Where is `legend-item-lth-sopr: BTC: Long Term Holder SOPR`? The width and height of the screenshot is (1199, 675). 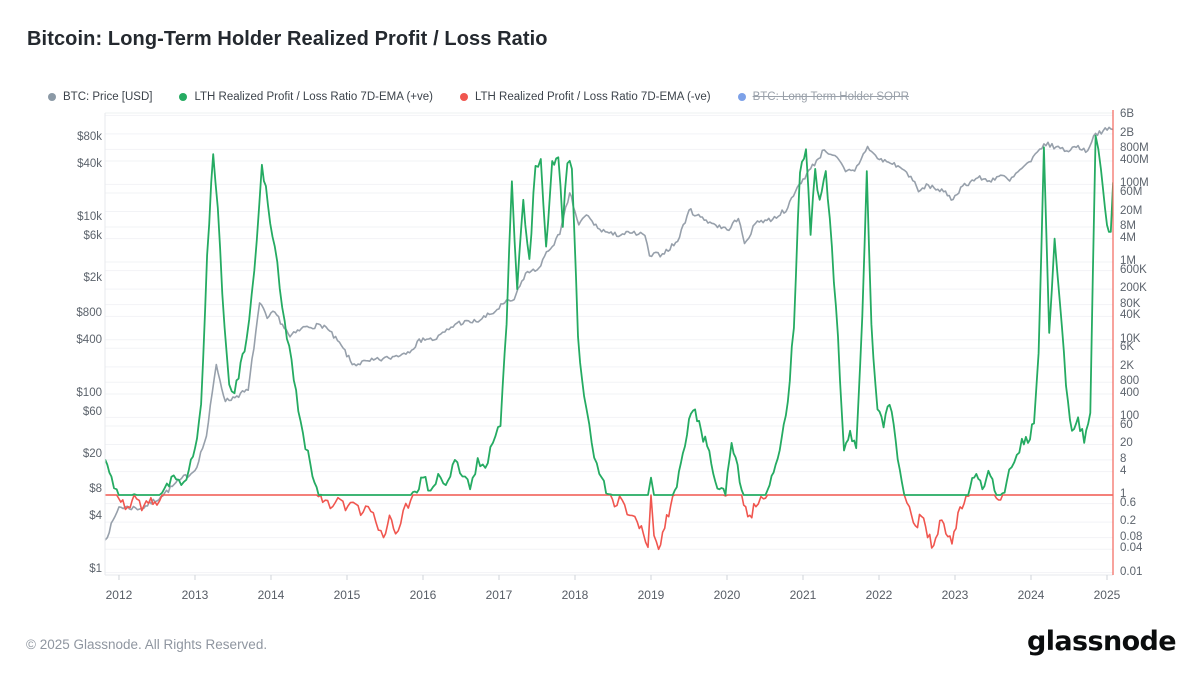 legend-item-lth-sopr: BTC: Long Term Holder SOPR is located at coordinates (823, 97).